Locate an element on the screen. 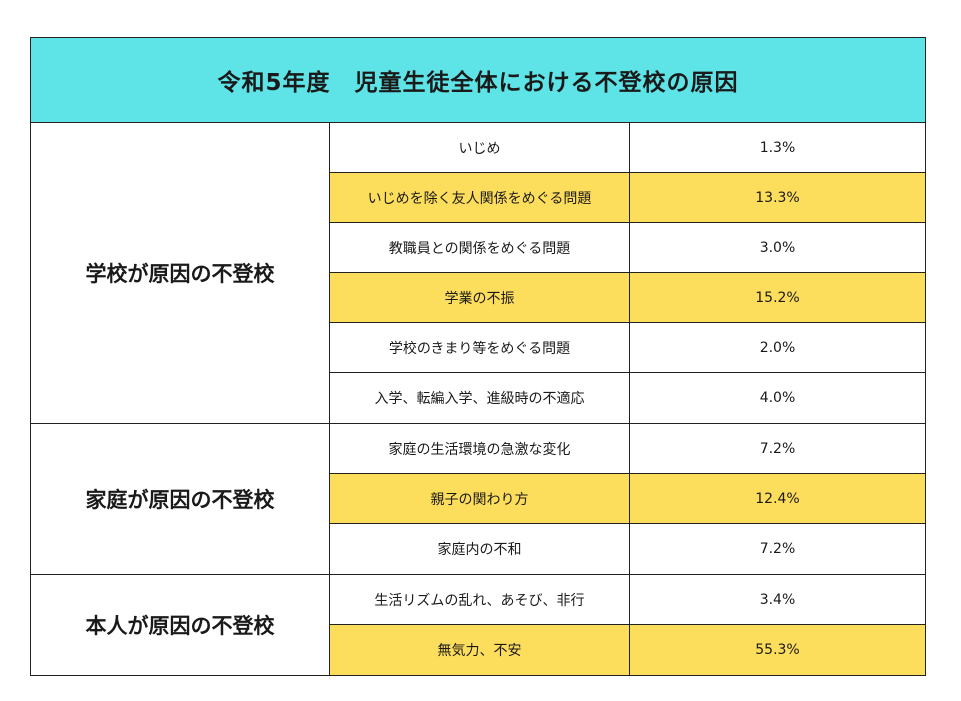 The image size is (961, 701). percent-cell: 4.0% is located at coordinates (777, 398).